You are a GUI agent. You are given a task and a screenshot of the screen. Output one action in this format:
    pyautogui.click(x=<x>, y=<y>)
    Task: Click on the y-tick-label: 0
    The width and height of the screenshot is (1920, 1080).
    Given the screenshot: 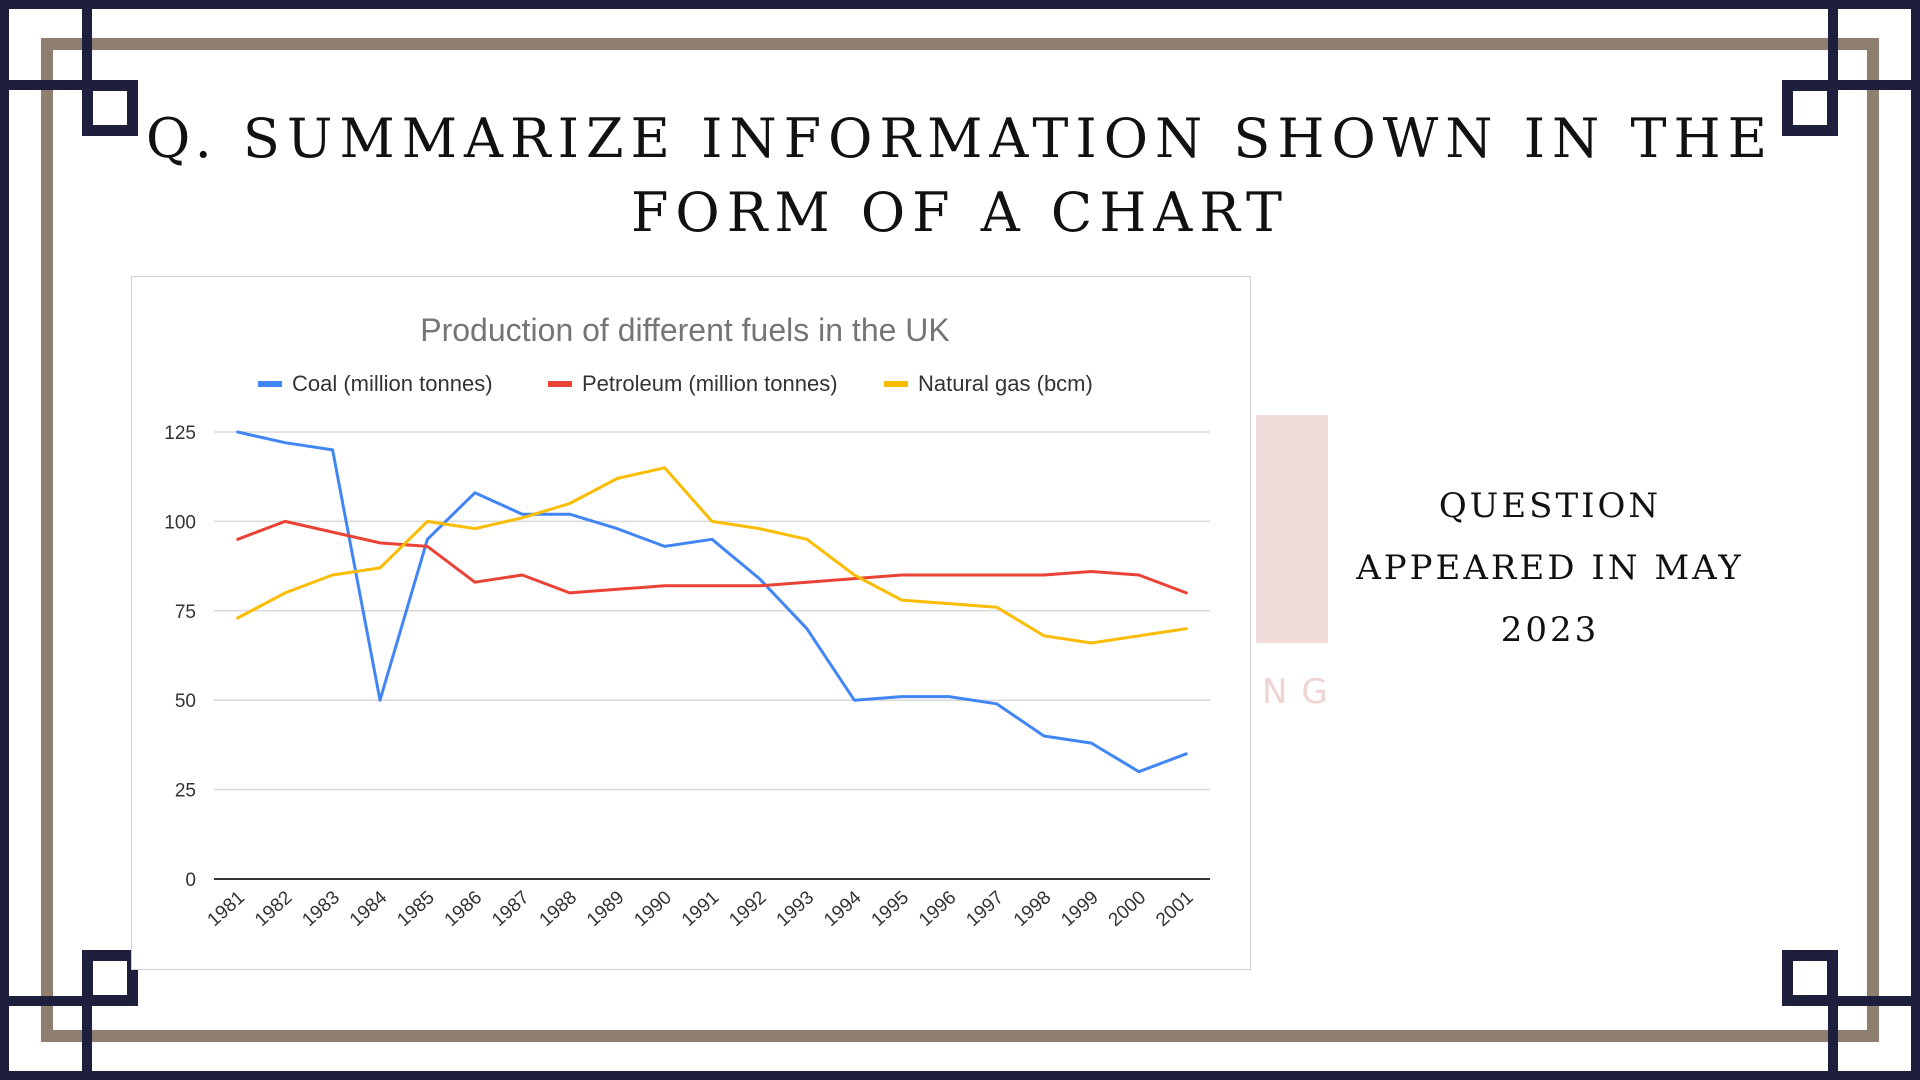 What is the action you would take?
    pyautogui.click(x=190, y=880)
    